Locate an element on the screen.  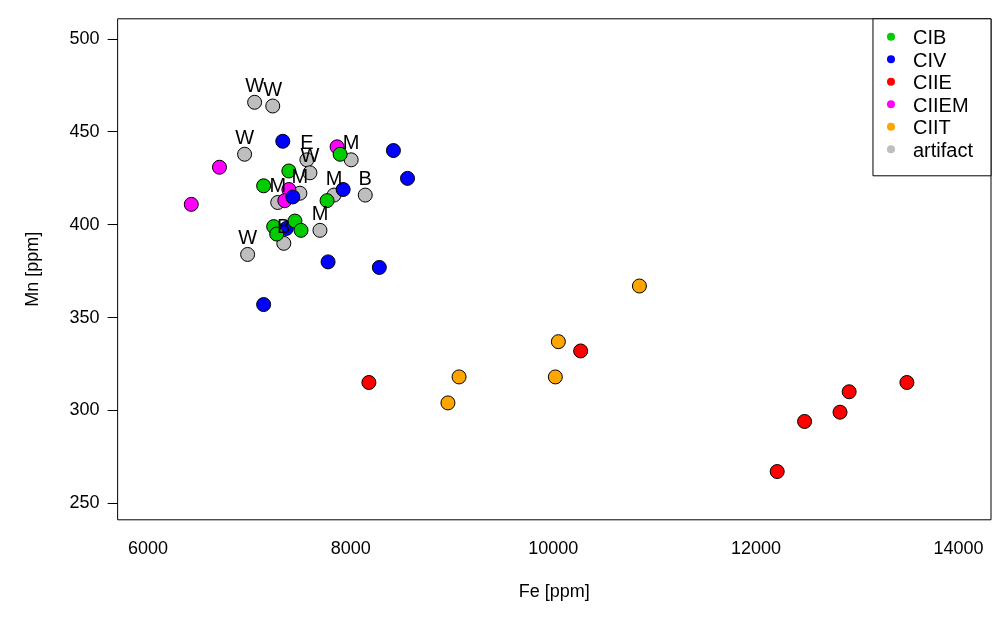
x-tick-label: 10000 is located at coordinates (553, 547).